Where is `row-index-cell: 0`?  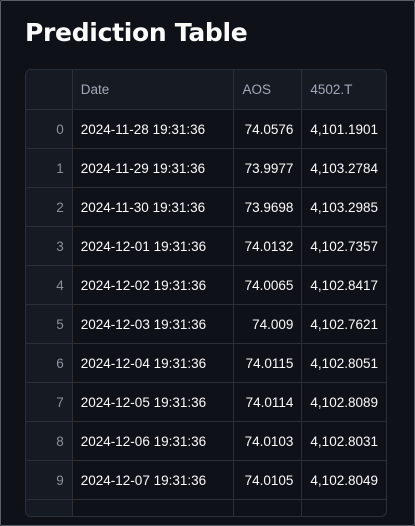 row-index-cell: 0 is located at coordinates (49, 129).